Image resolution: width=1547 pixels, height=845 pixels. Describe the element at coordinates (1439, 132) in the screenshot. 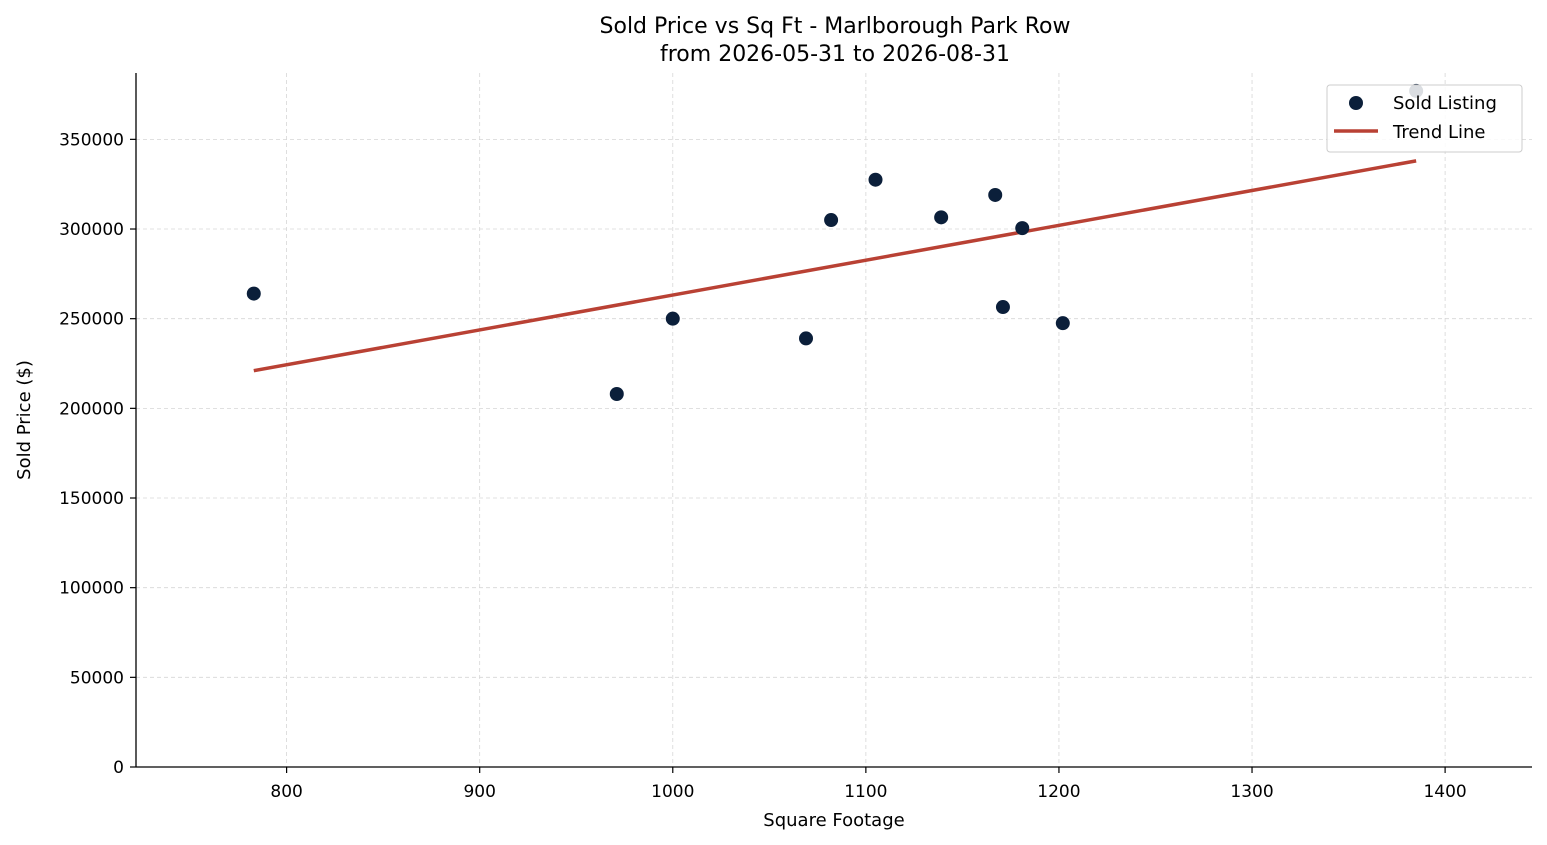

I see `legend-label-trend-line: Trend Line` at that location.